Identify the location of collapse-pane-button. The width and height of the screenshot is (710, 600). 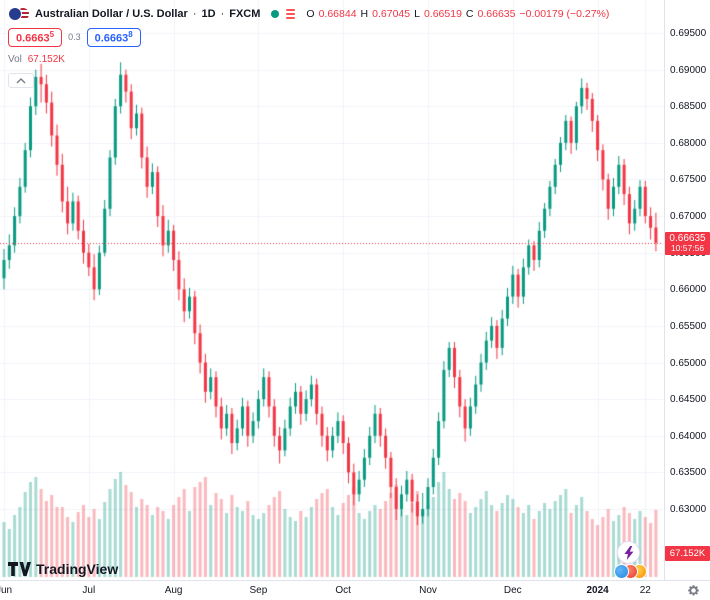
(21, 81).